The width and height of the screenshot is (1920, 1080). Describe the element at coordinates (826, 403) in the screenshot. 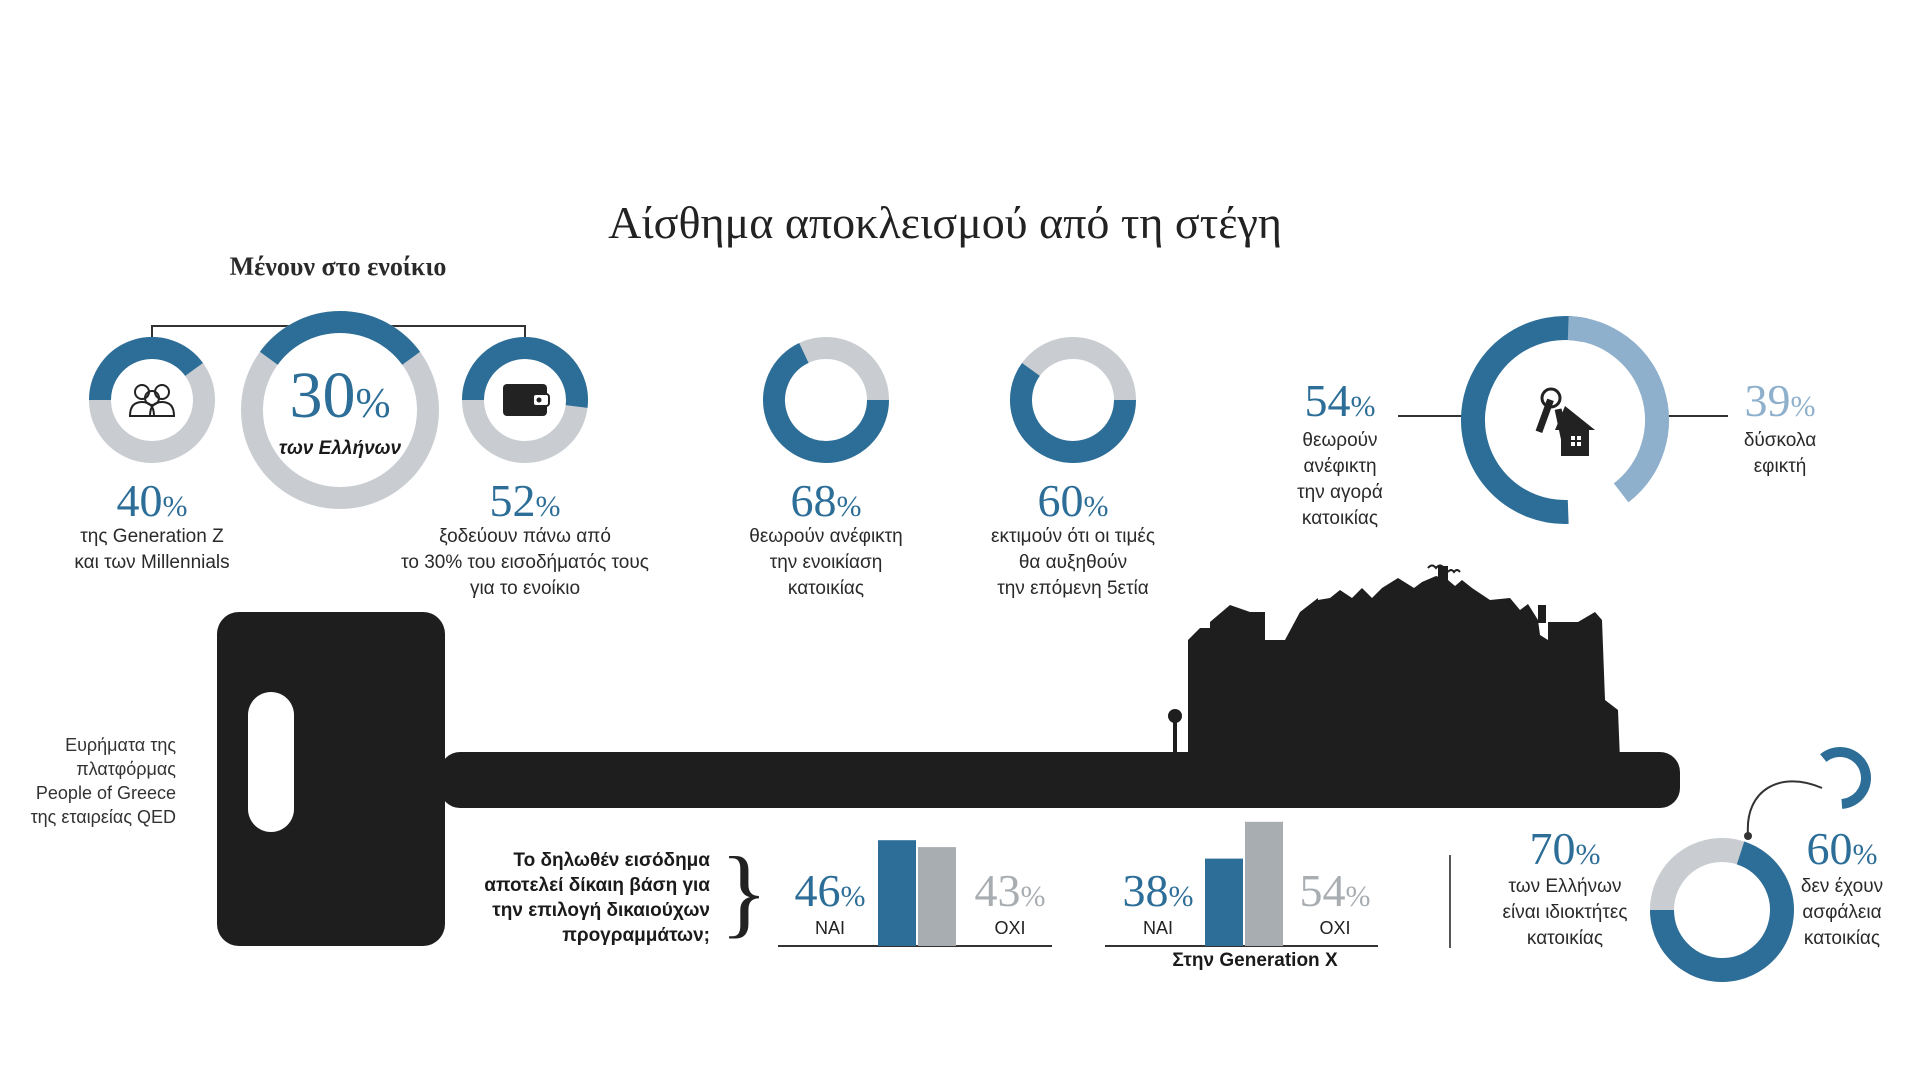

I see `ring-rent-unaffordable-value` at that location.